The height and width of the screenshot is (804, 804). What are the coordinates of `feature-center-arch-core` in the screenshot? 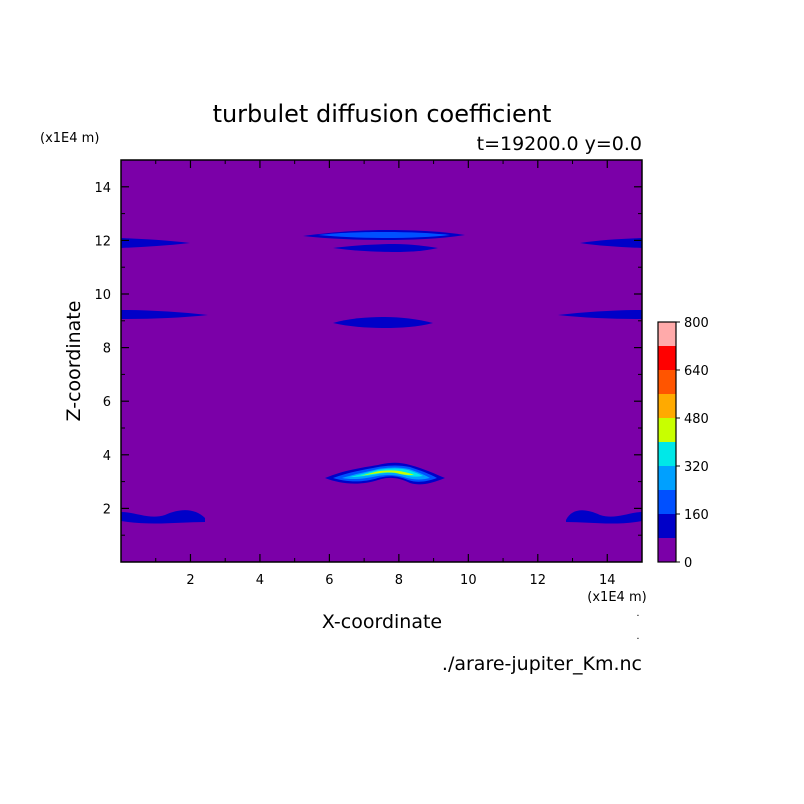 It's located at (386, 472).